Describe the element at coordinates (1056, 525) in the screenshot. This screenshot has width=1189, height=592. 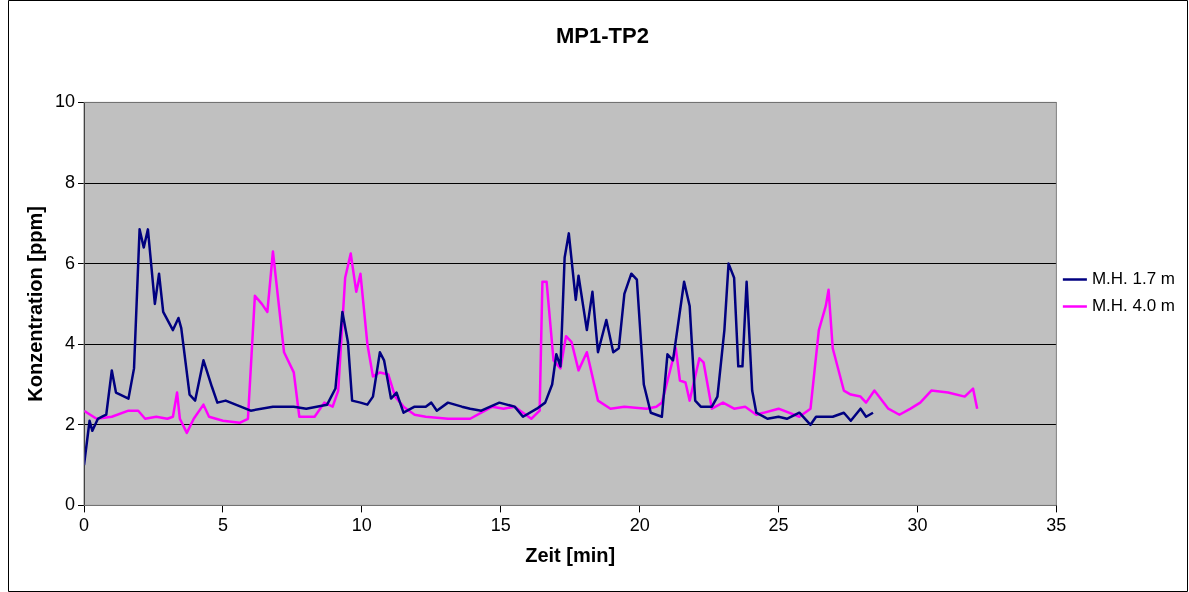
I see `x-tick-label: 35` at that location.